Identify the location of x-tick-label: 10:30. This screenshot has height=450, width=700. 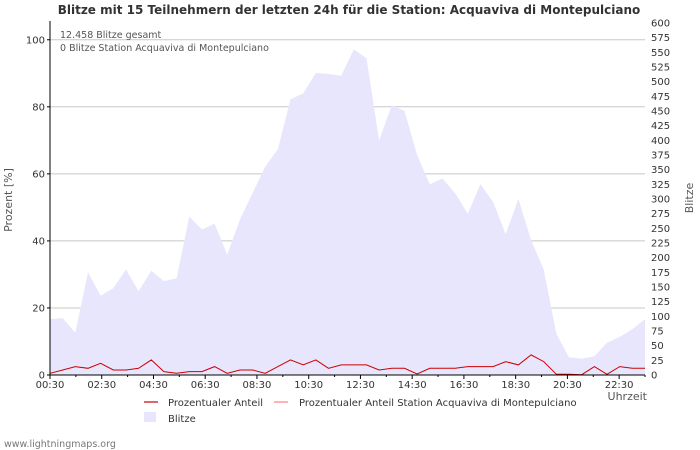
(308, 385).